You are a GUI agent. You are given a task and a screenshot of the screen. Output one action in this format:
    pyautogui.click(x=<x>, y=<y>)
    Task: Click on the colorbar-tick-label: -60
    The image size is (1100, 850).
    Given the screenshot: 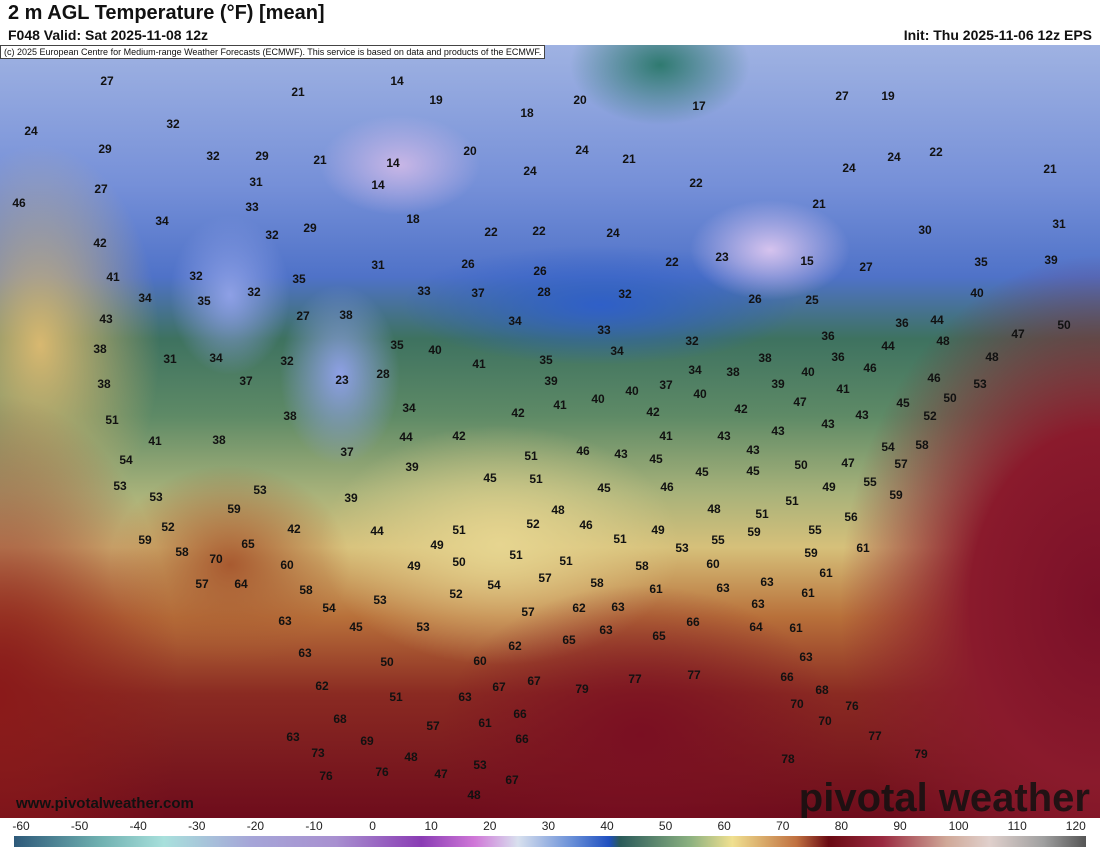 What is the action you would take?
    pyautogui.click(x=21, y=826)
    